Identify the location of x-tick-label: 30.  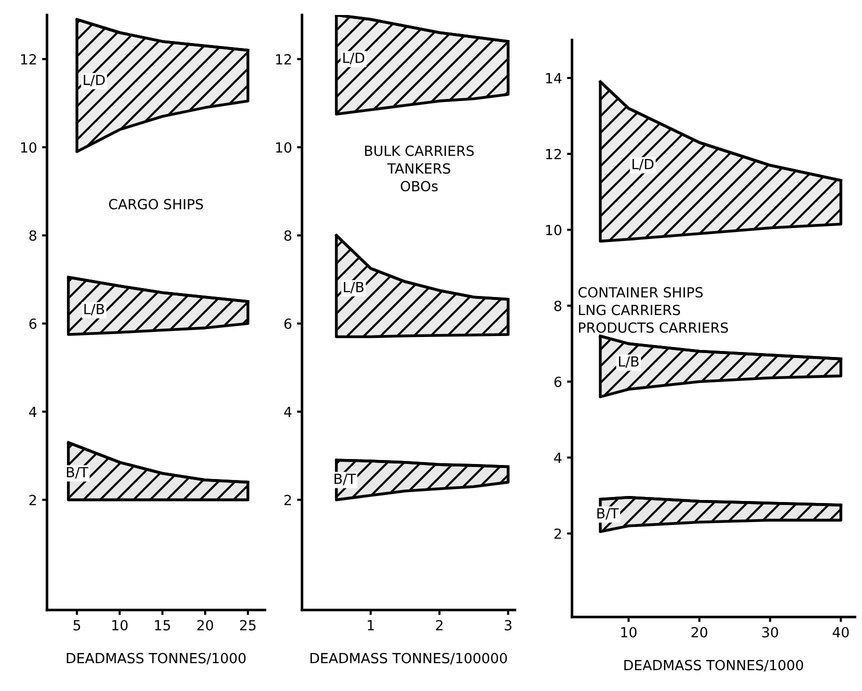
(770, 632).